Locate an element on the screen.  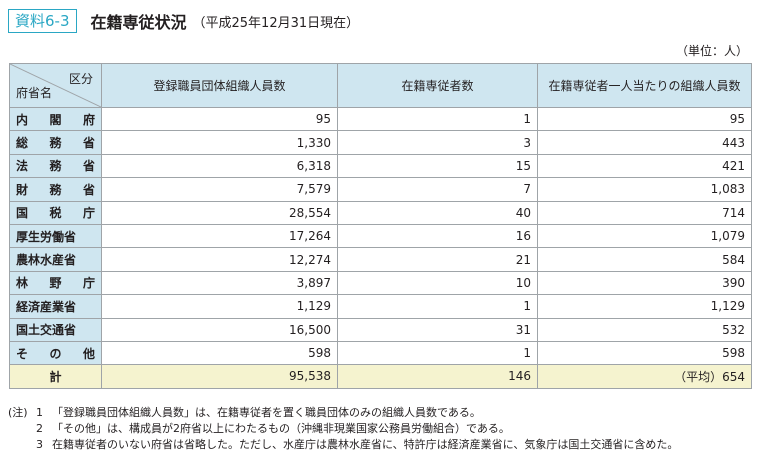
per-staff-cell: 95 is located at coordinates (644, 119).